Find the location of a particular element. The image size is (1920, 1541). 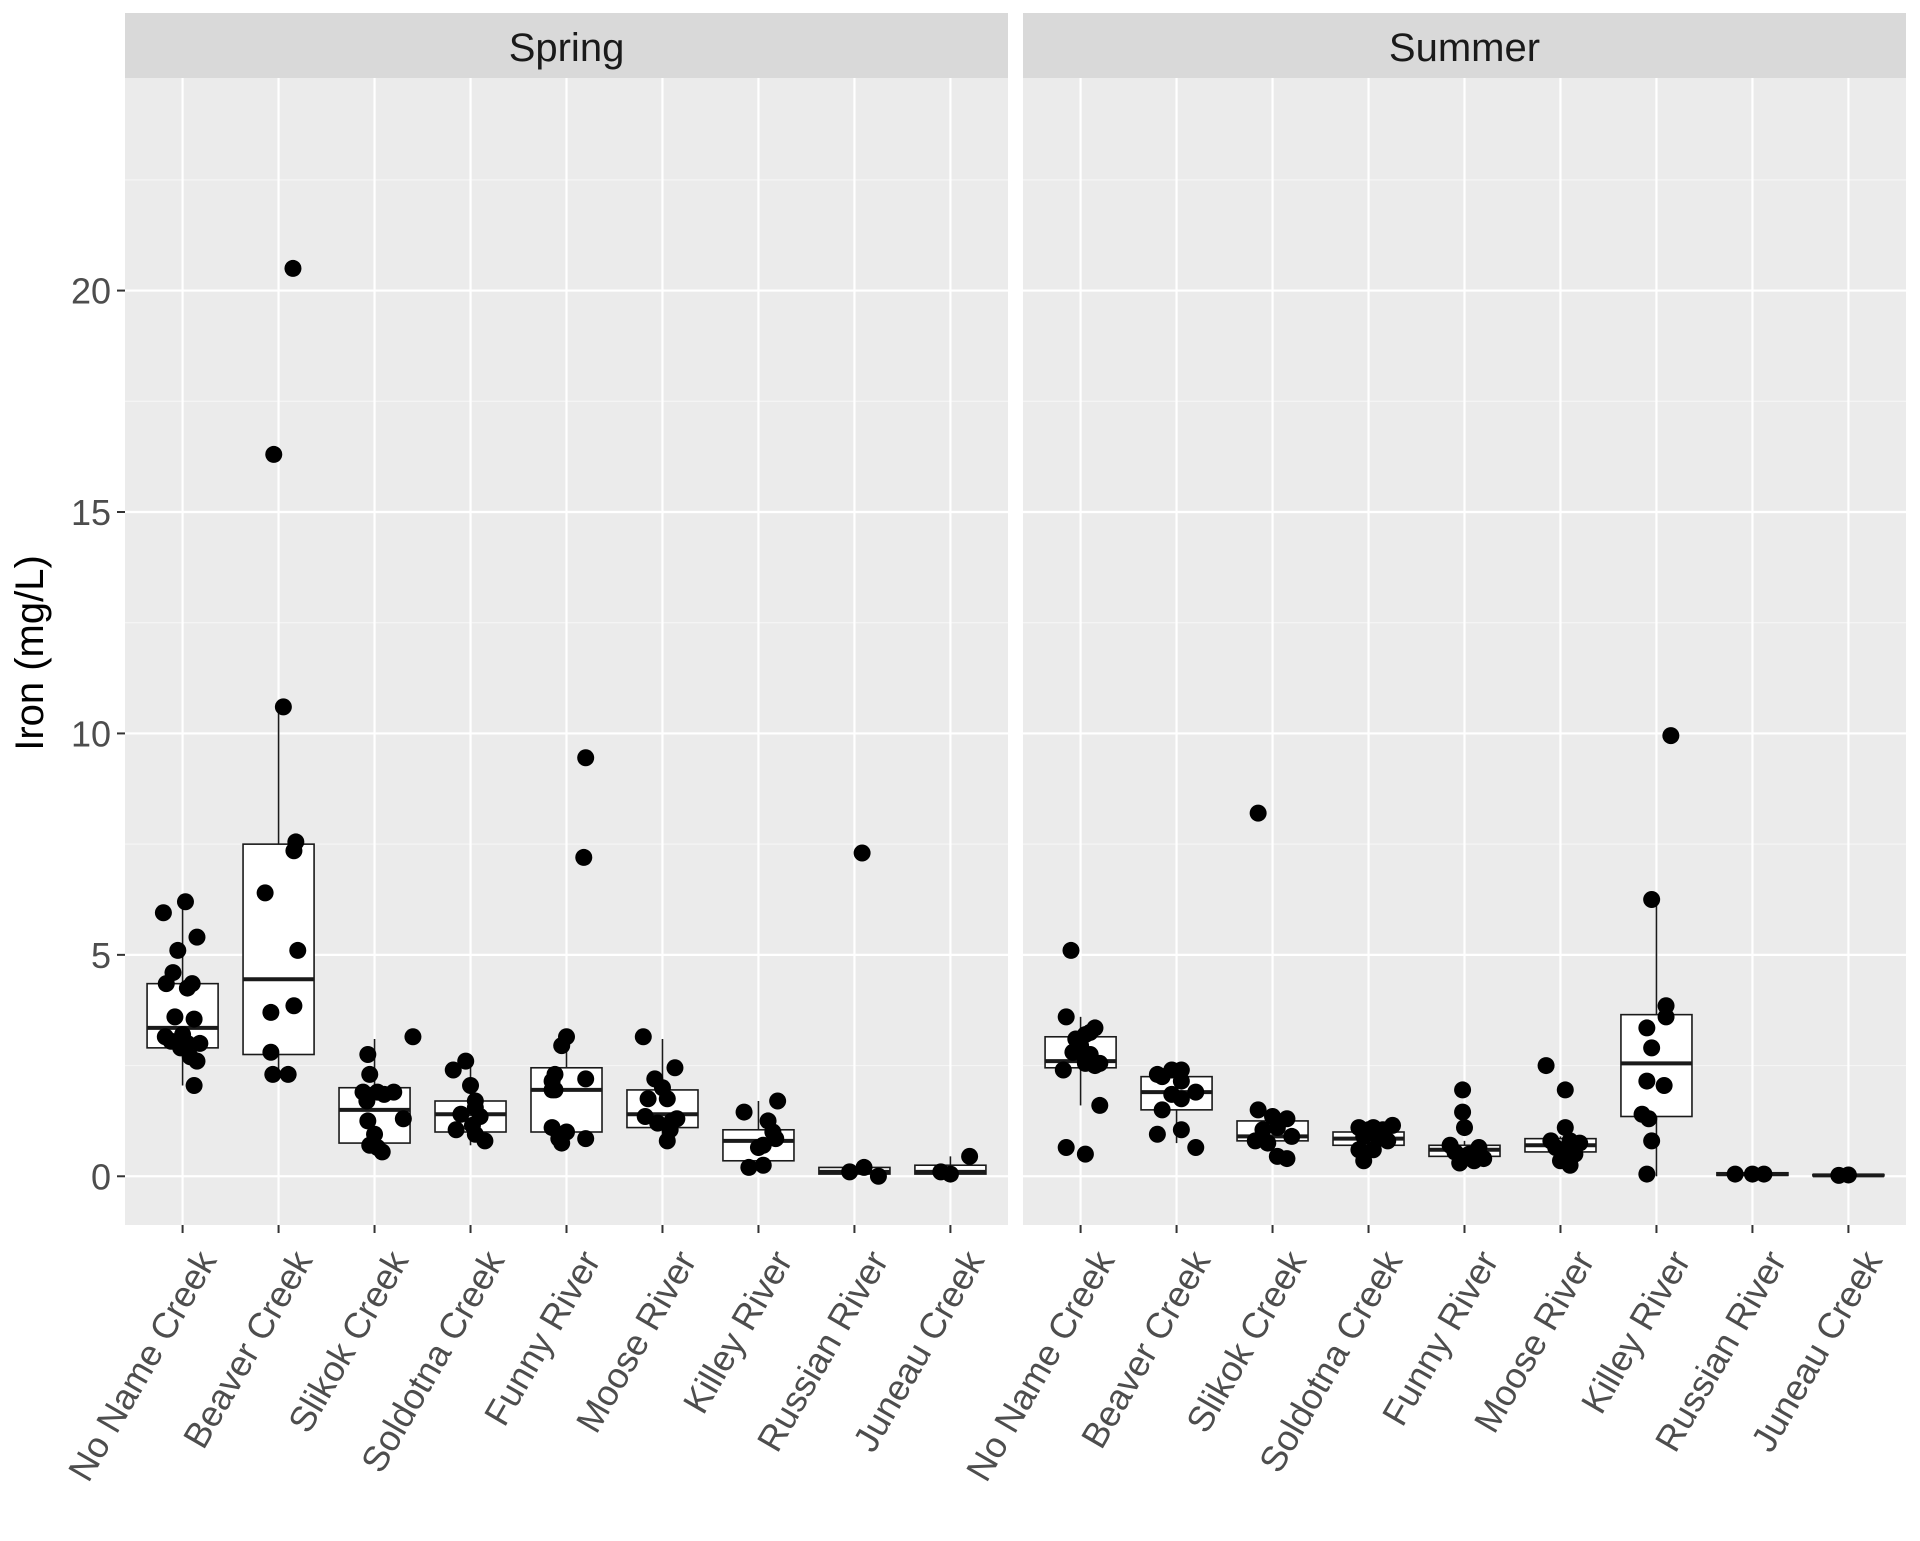

y-tick-label: 5 is located at coordinates (101, 955).